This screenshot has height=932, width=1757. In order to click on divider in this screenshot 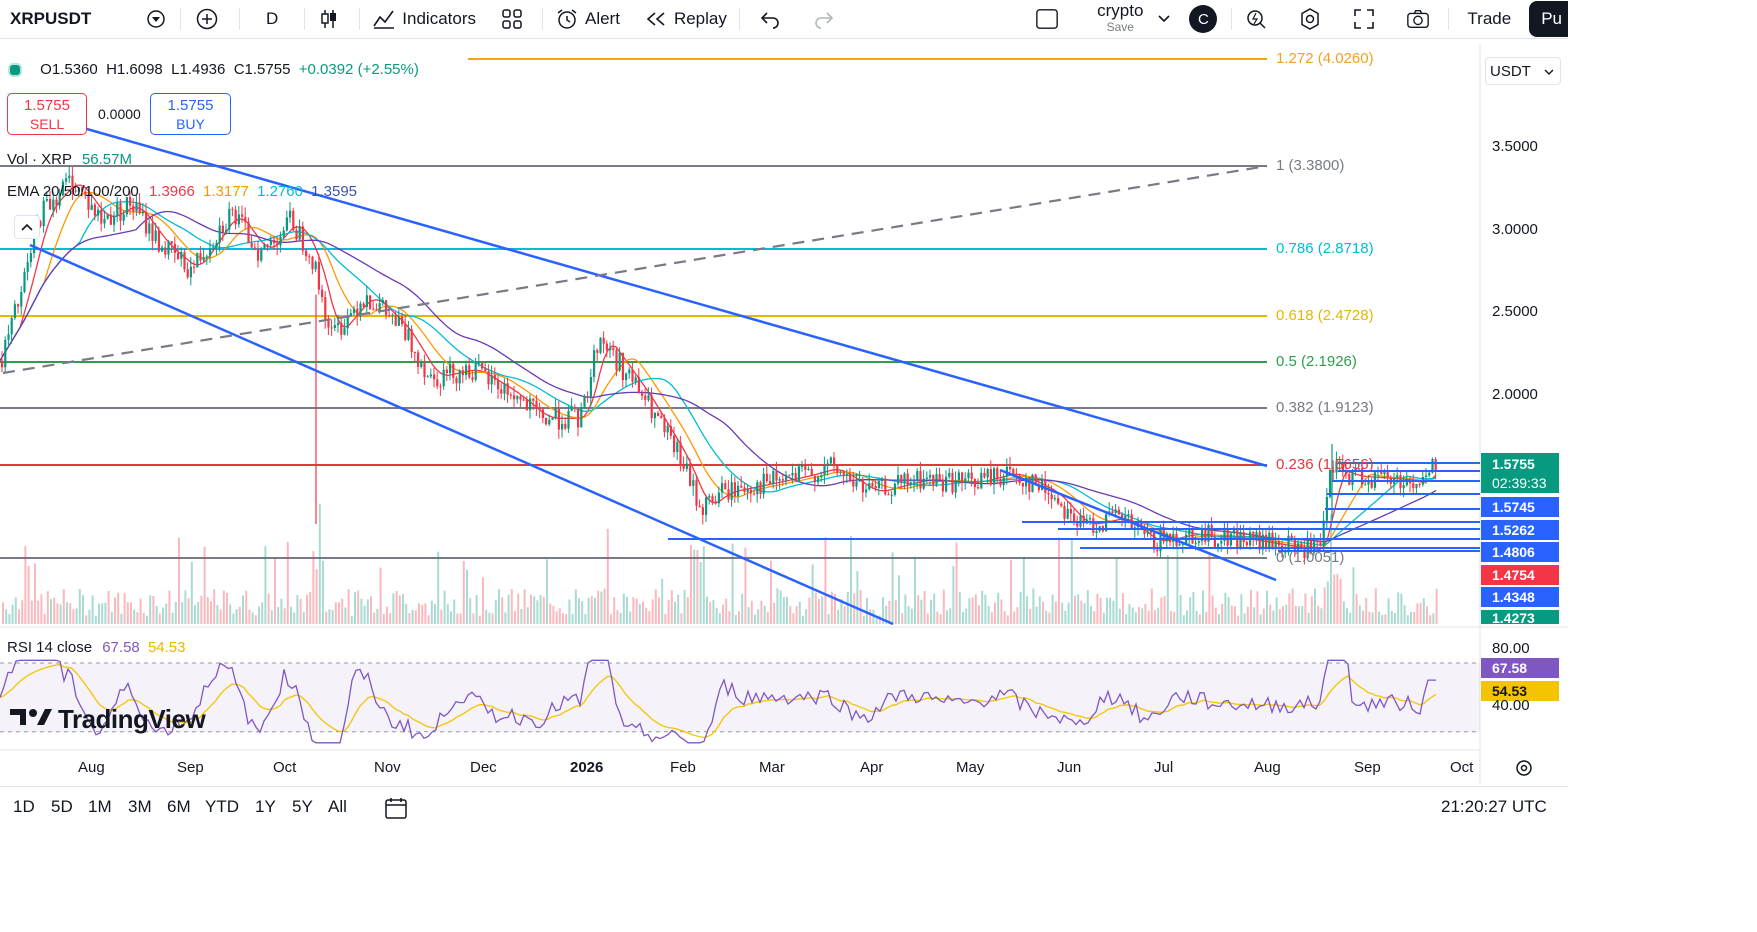, I will do `click(180, 19)`.